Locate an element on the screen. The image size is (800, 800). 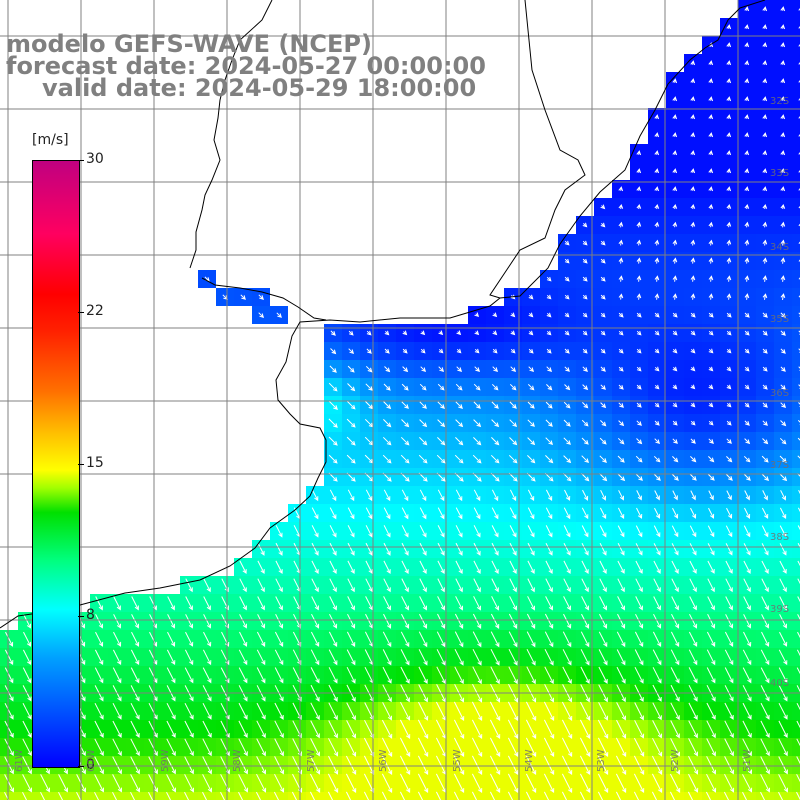
lon-label: 52W is located at coordinates (675, 760).